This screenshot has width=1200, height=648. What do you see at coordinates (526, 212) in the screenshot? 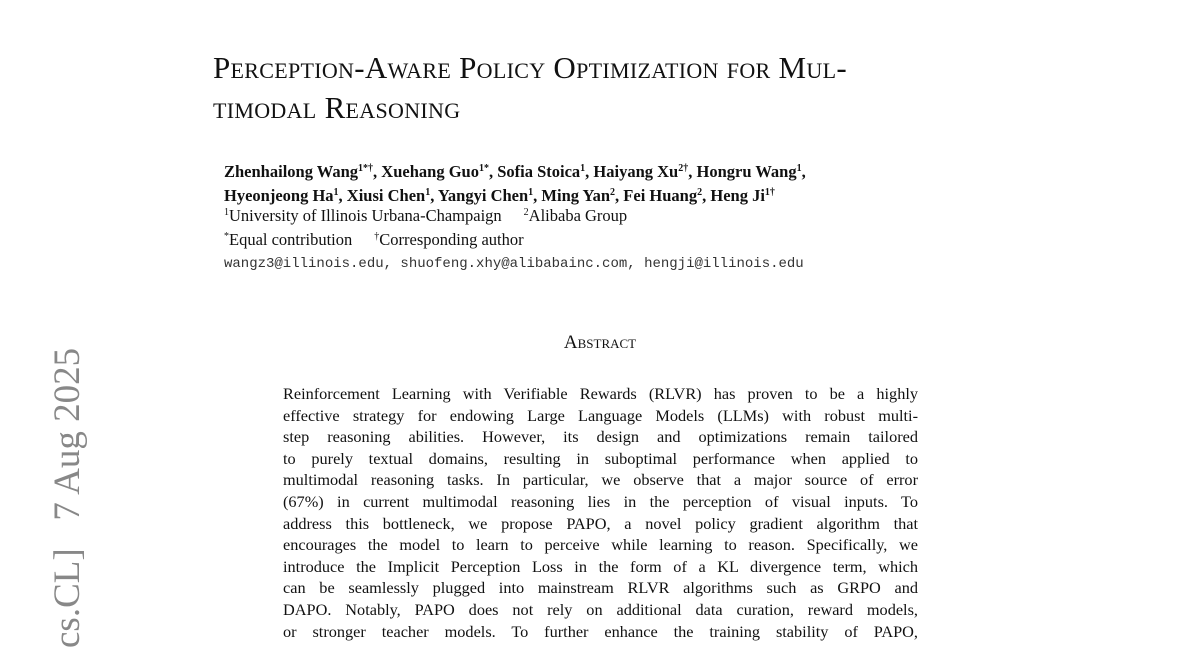
I see `affil-mark: 2` at bounding box center [526, 212].